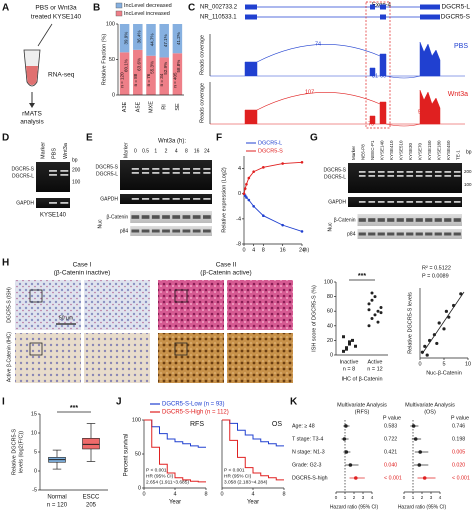 This screenshot has width=474, height=519. Describe the element at coordinates (218, 18) in the screenshot. I see `transcript-id: NR_110533.1` at that location.